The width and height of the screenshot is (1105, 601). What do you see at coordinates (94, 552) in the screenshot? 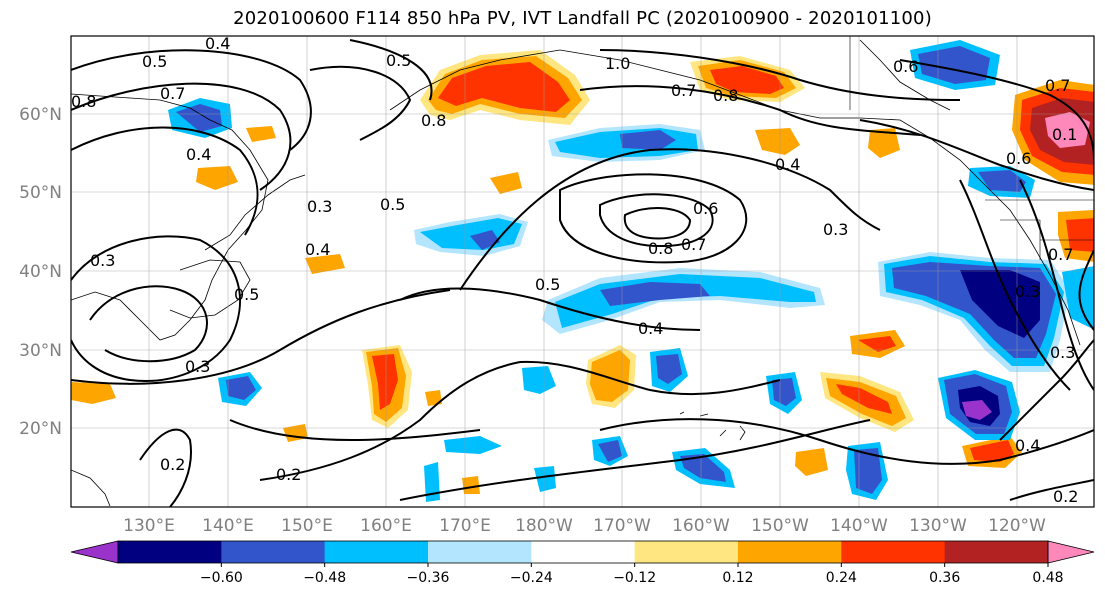
I see `colorbar-extend-low` at bounding box center [94, 552].